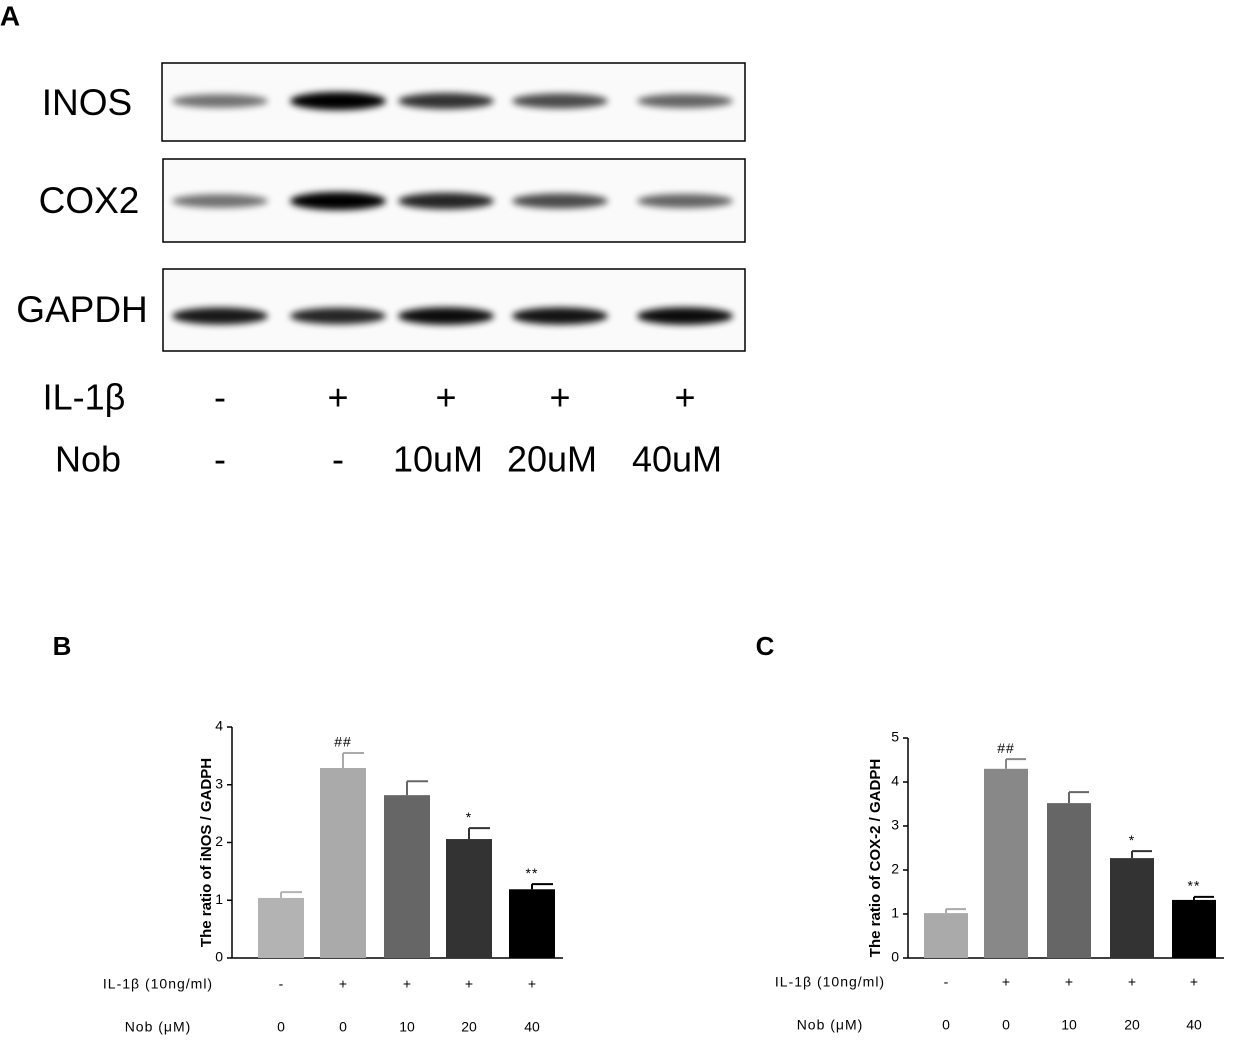 This screenshot has width=1239, height=1044. What do you see at coordinates (62, 646) in the screenshot?
I see `panel-label: B` at bounding box center [62, 646].